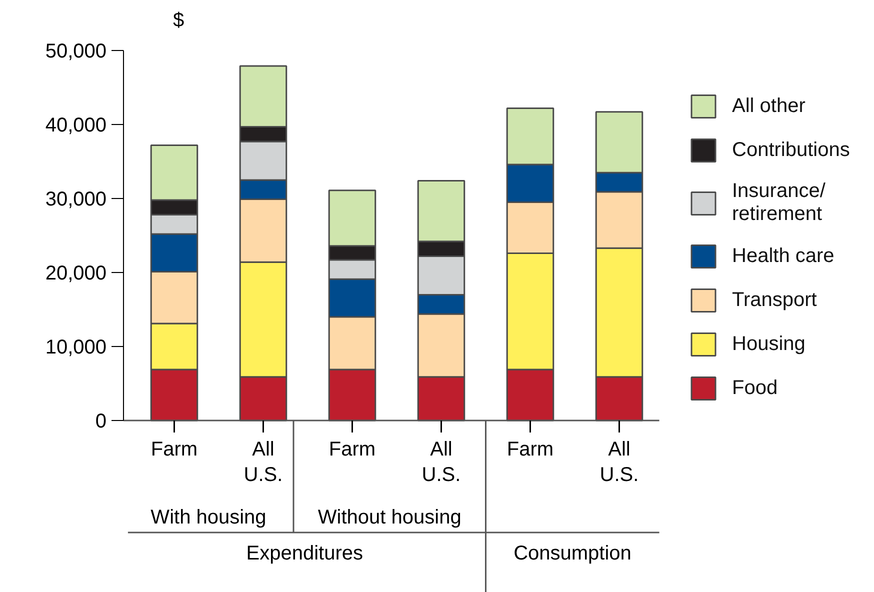 The height and width of the screenshot is (592, 874). What do you see at coordinates (100, 421) in the screenshot?
I see `y-tick-label: 0` at bounding box center [100, 421].